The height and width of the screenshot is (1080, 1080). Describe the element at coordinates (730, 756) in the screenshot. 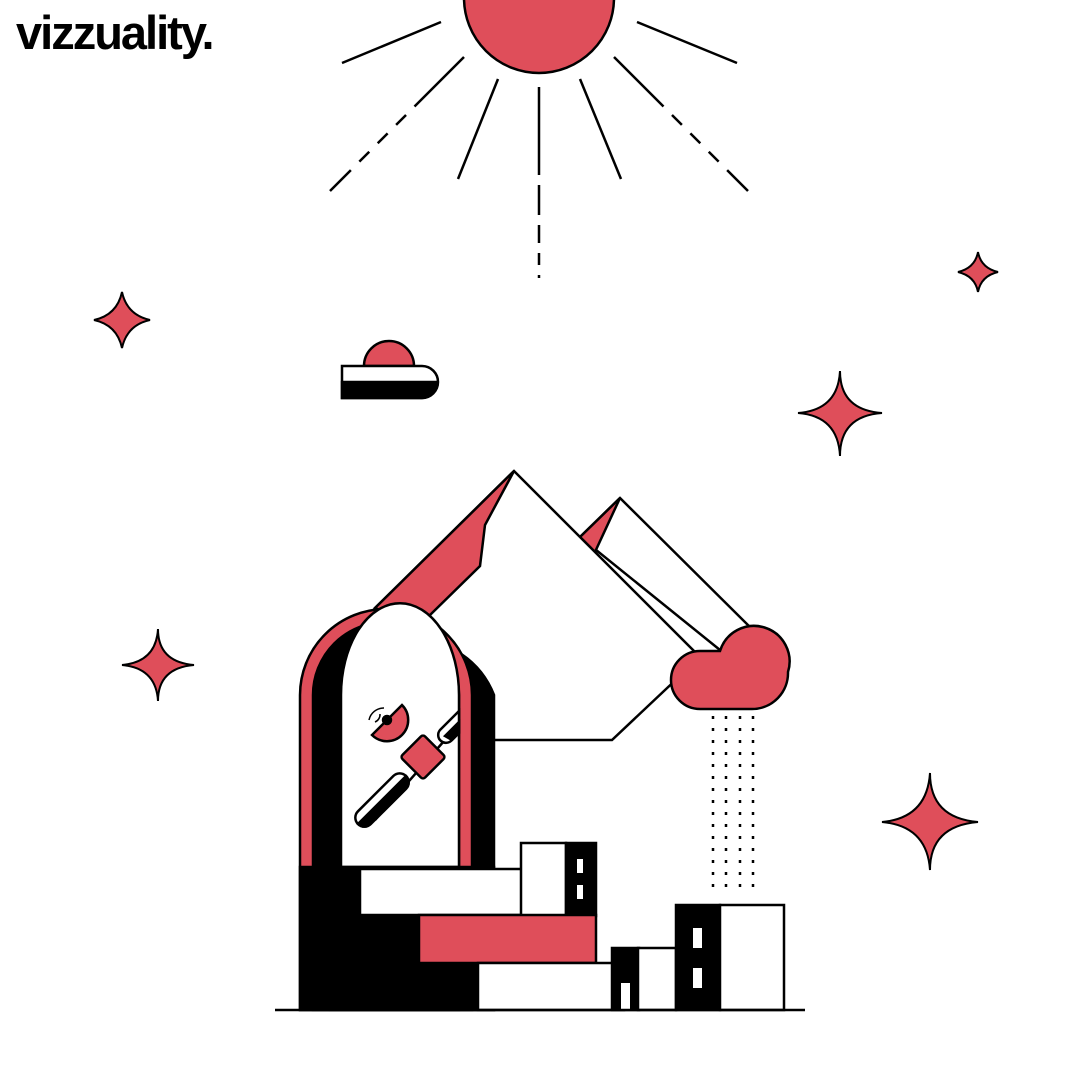

I see `rain-cloud-icon` at that location.